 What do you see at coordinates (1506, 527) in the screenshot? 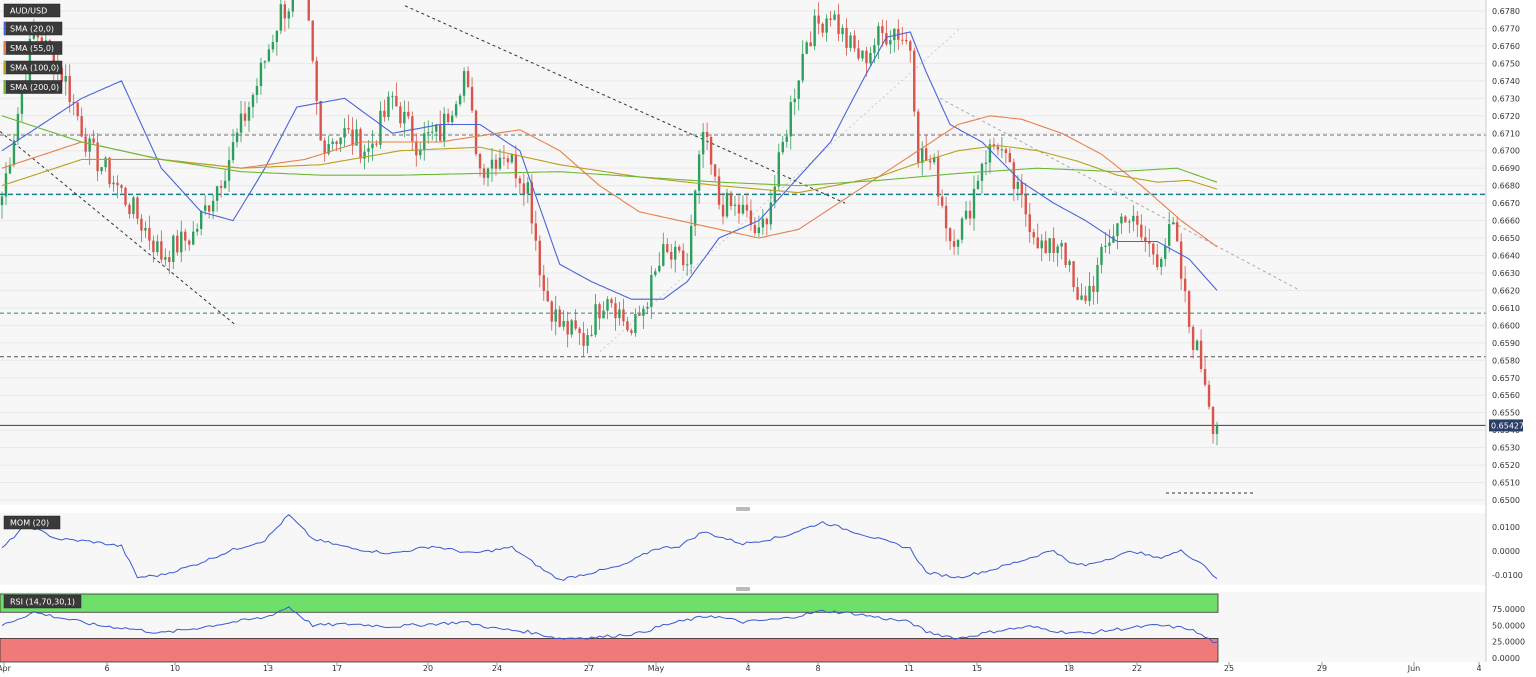
I see `mom-tick-label: 0.0100` at bounding box center [1506, 527].